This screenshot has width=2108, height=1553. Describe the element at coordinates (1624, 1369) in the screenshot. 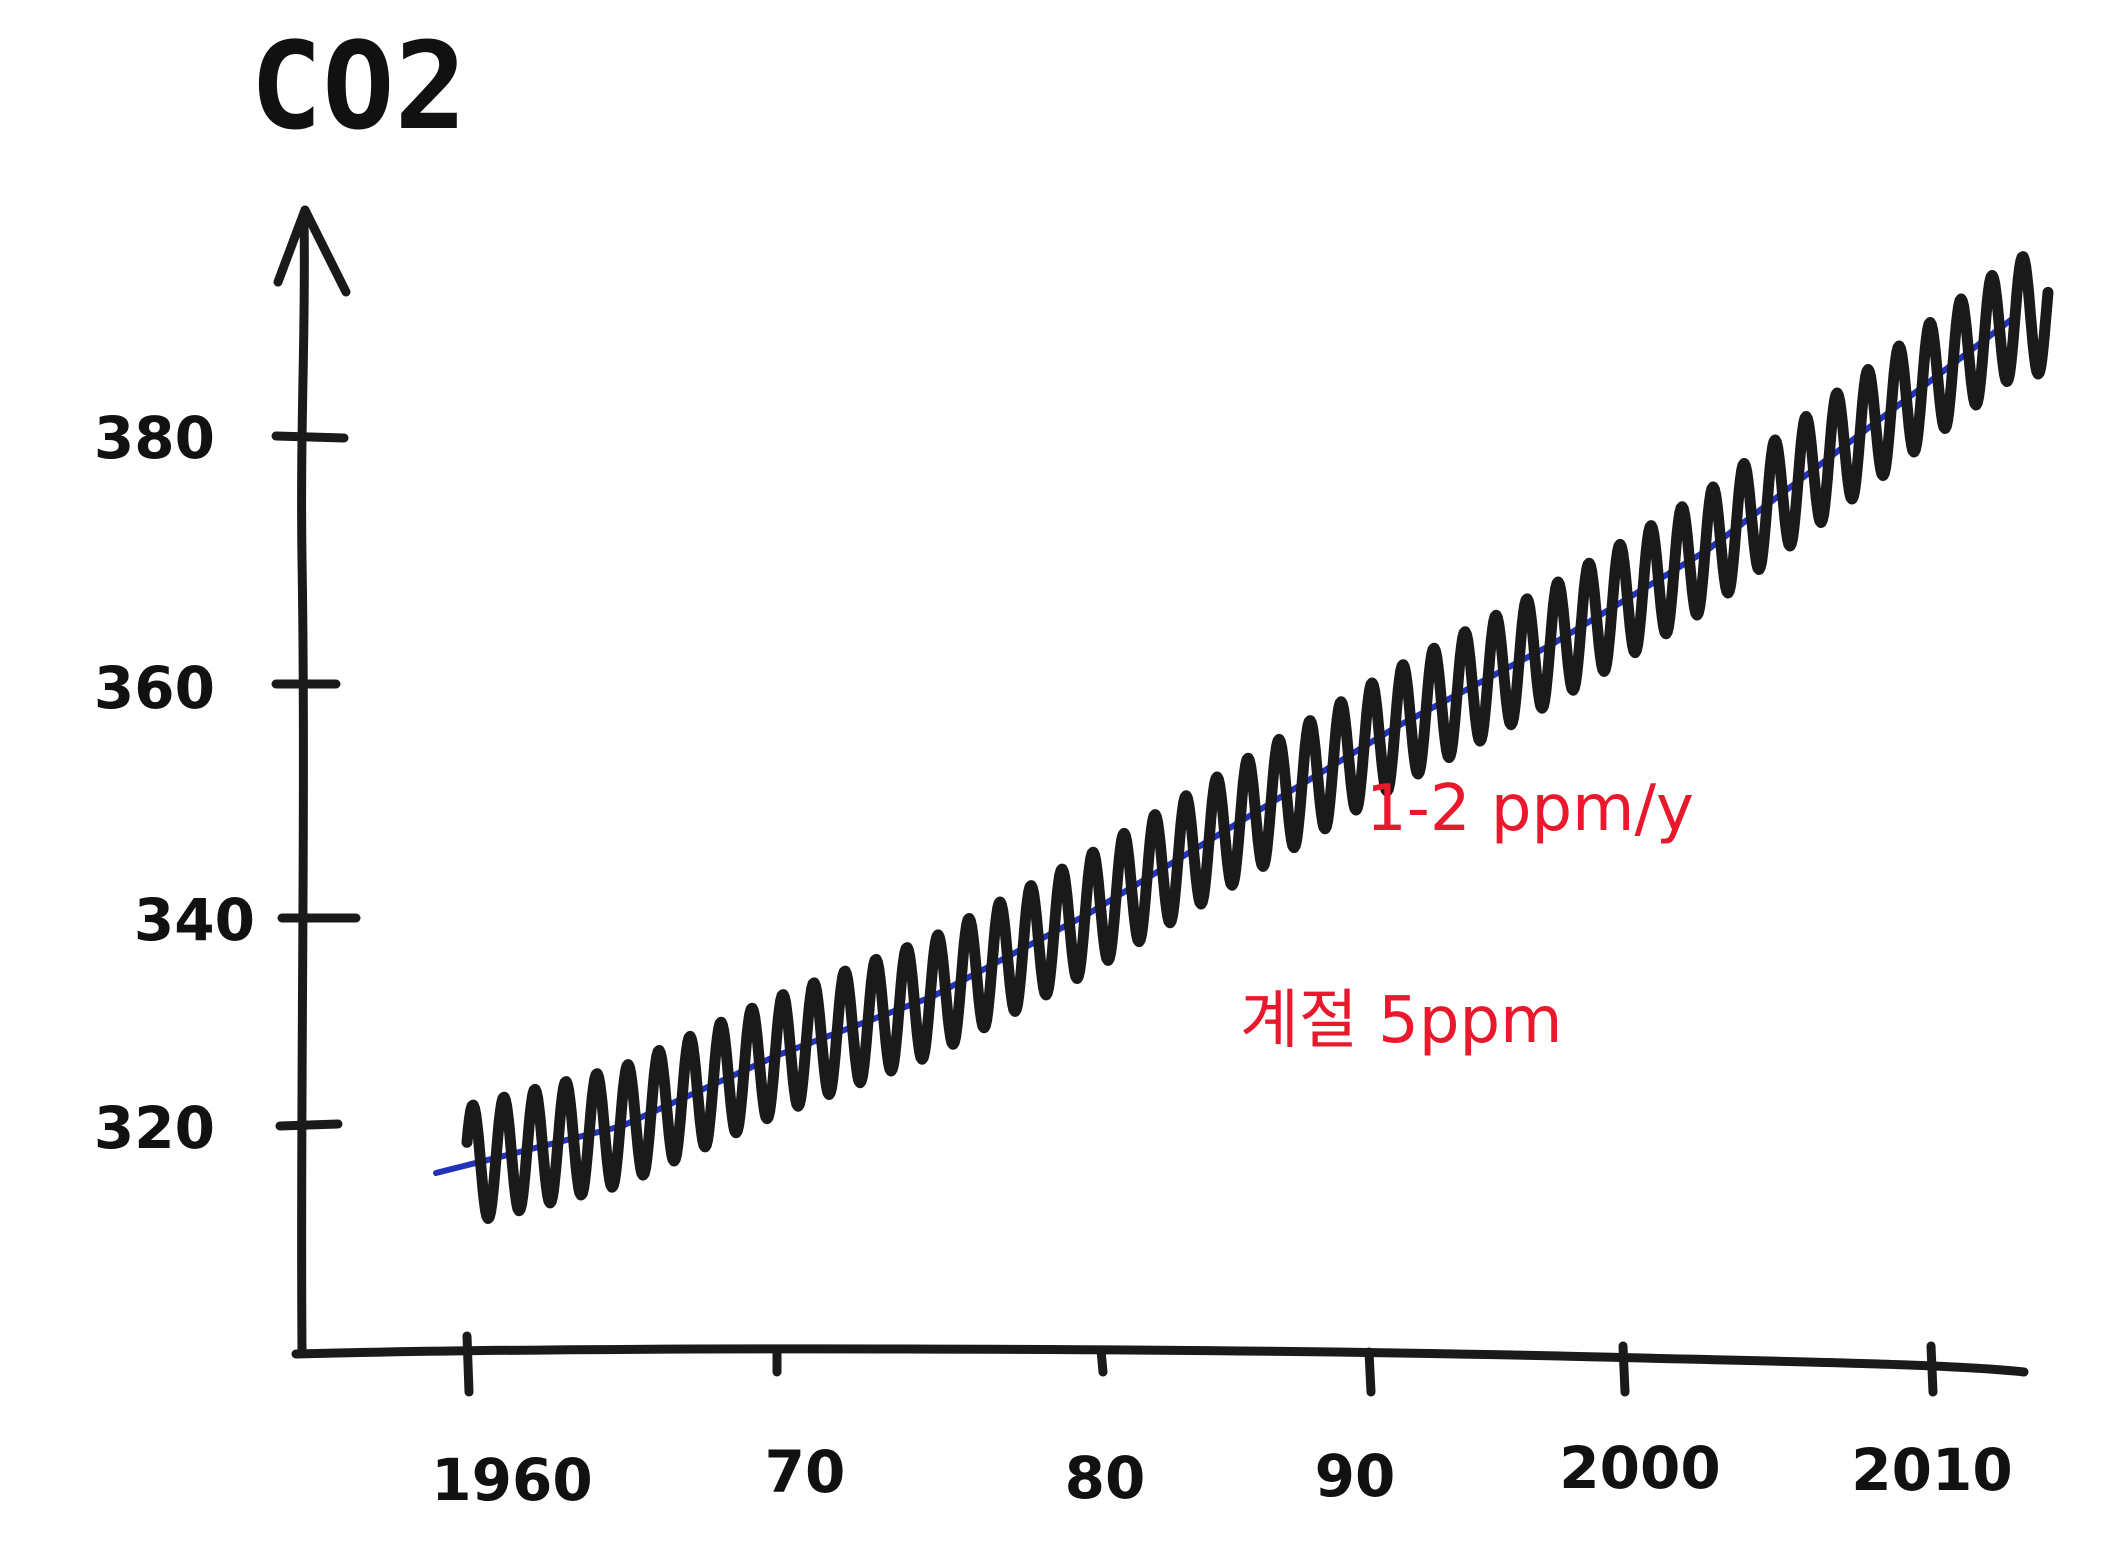

I see `x-tick-2000` at that location.